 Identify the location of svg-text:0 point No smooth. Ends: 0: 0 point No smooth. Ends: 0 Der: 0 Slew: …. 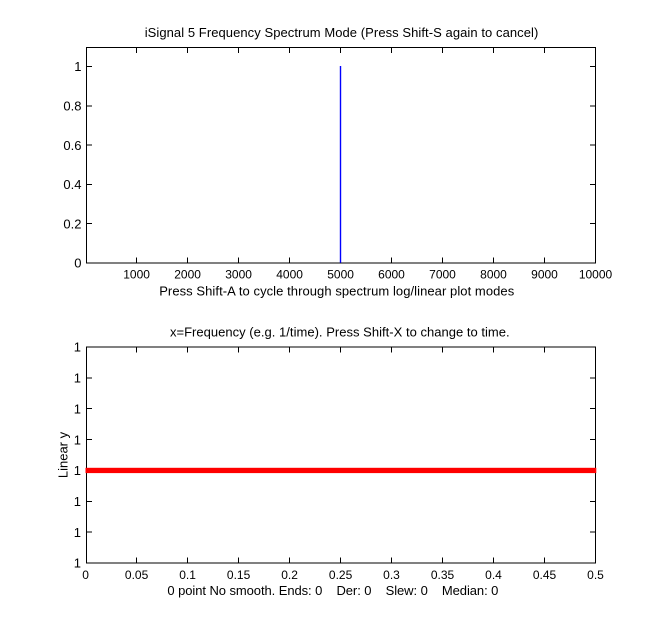
(332, 590).